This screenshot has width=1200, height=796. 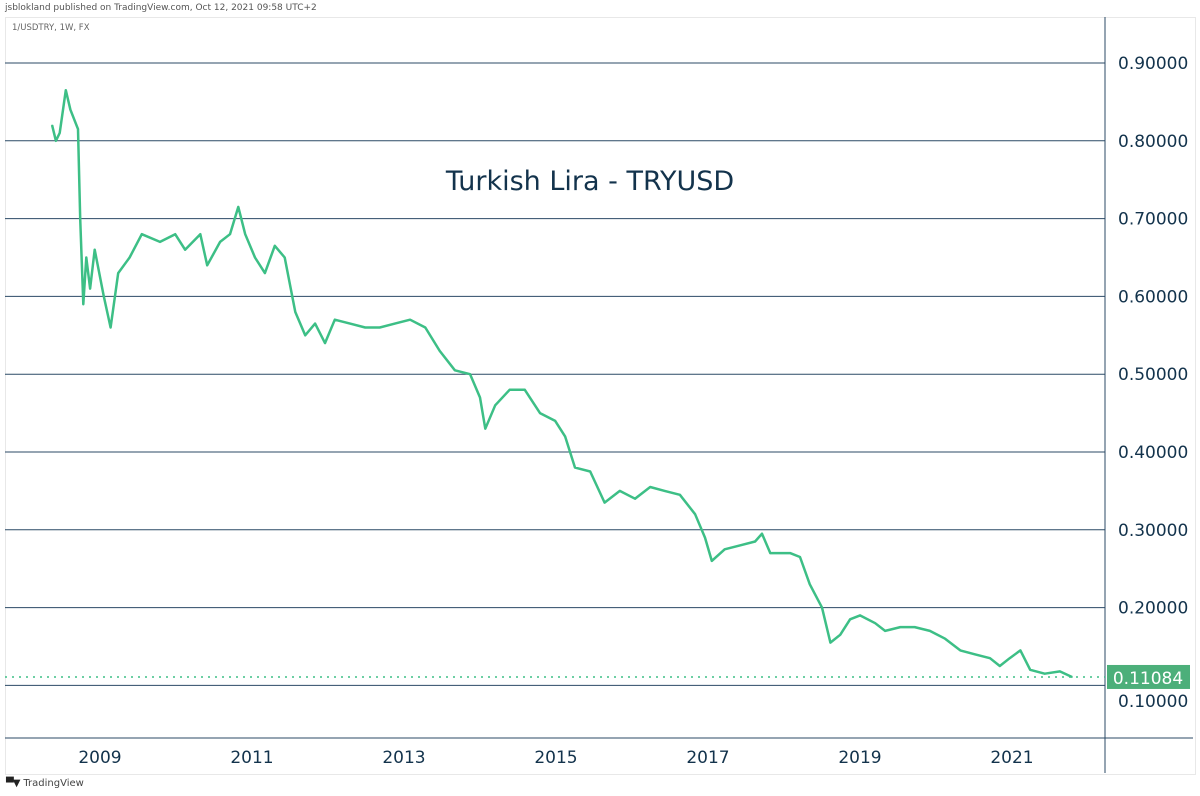 What do you see at coordinates (1153, 453) in the screenshot?
I see `y-tick-label: 0.40000` at bounding box center [1153, 453].